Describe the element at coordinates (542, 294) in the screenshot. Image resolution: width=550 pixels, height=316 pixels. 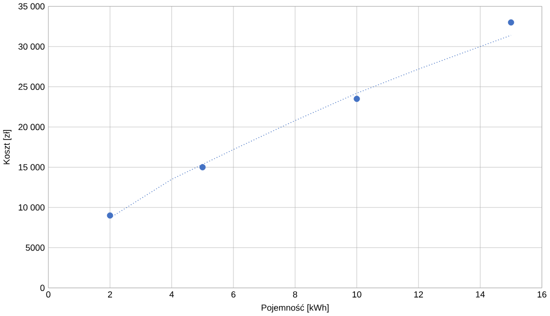
I see `x-tick-label: 16` at that location.